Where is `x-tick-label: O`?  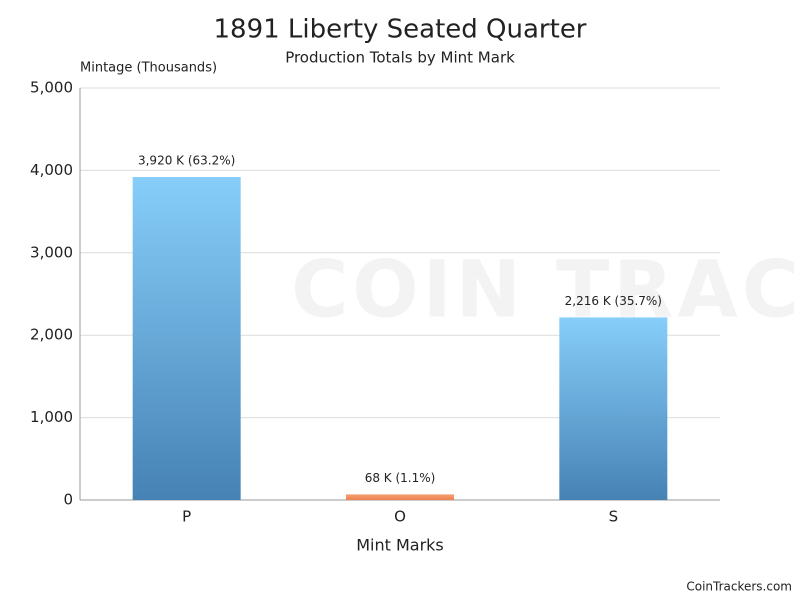
x-tick-label: O is located at coordinates (400, 517).